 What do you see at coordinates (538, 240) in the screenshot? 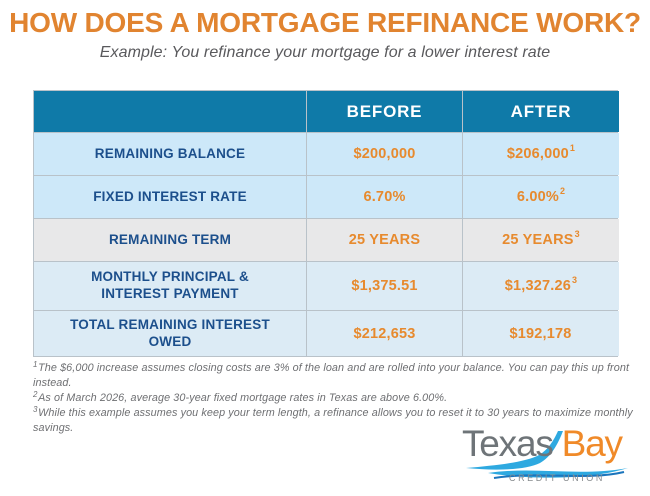
I see `value-text: 25 YEARS` at bounding box center [538, 240].